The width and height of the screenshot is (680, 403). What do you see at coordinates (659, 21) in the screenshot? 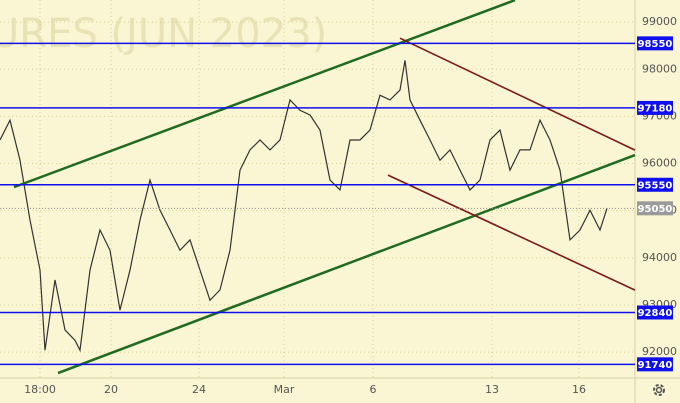
I see `y-tick-label: 99000` at bounding box center [659, 21].